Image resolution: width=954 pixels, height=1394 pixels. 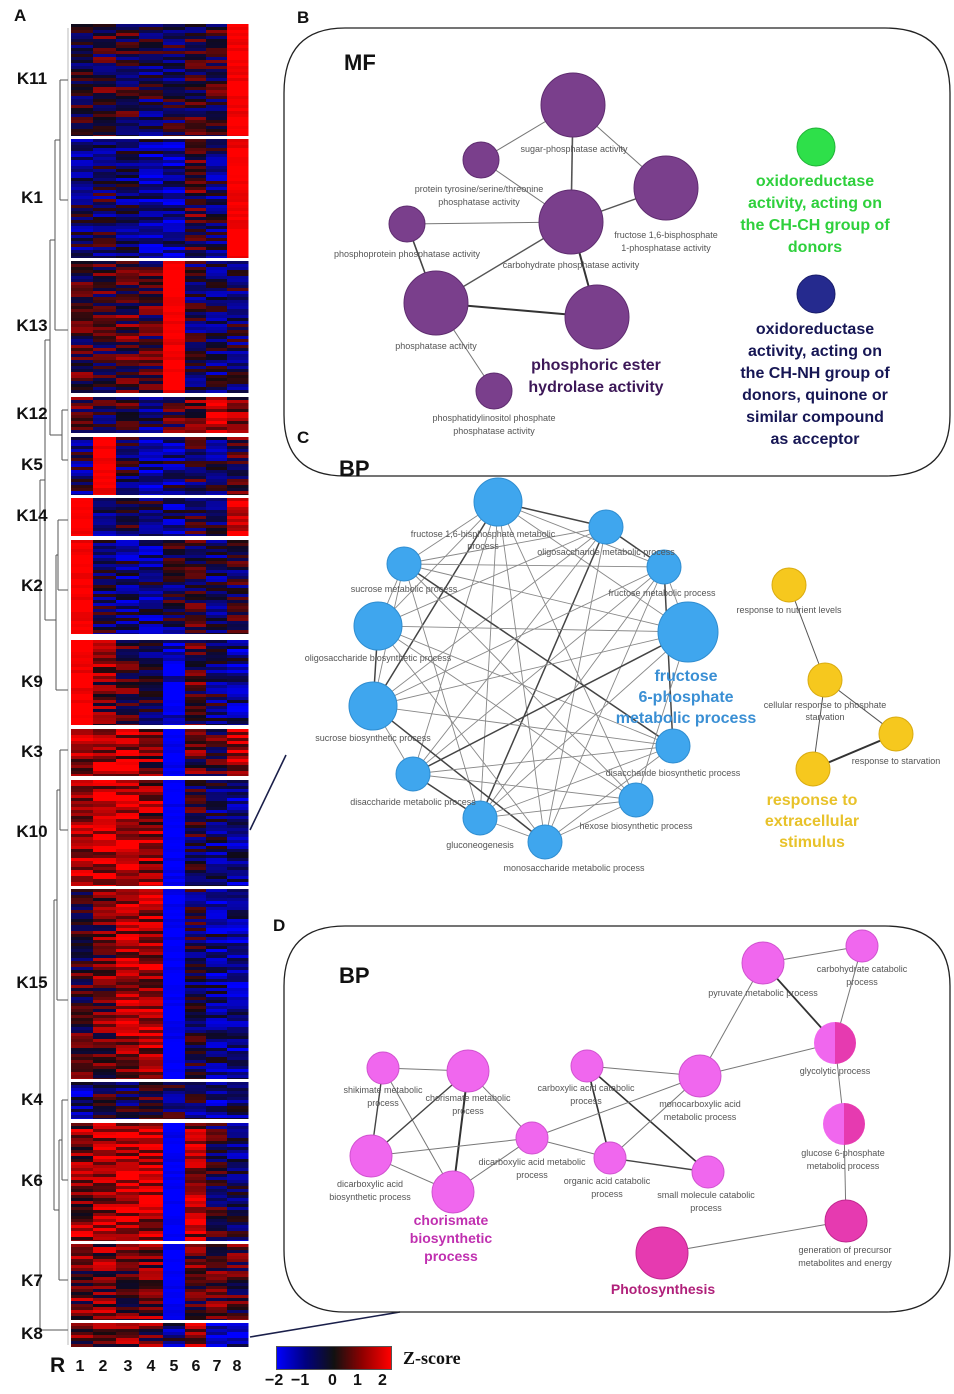 What do you see at coordinates (574, 868) in the screenshot?
I see `bp1-node-label: monosaccharide metabolic process` at bounding box center [574, 868].